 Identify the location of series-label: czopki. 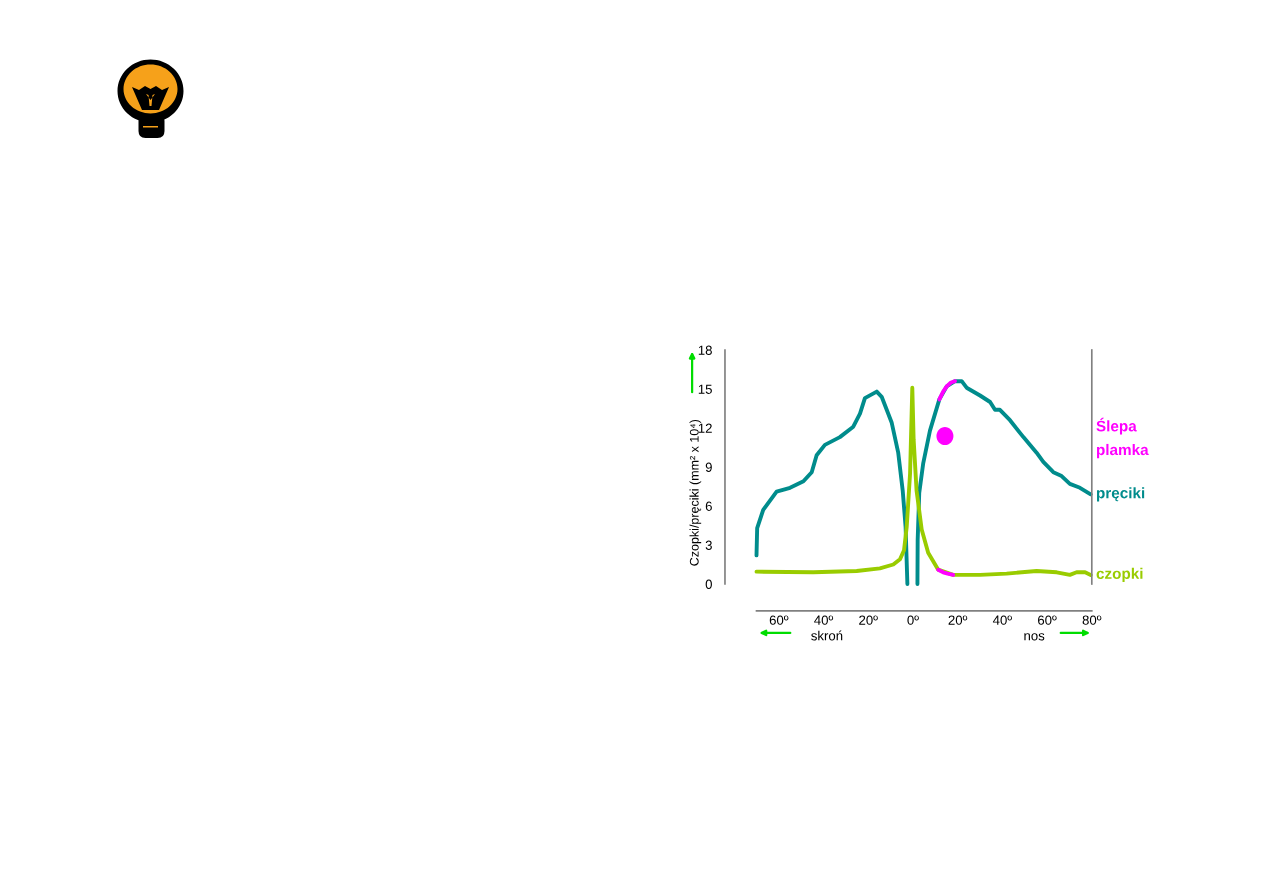
(1119, 575).